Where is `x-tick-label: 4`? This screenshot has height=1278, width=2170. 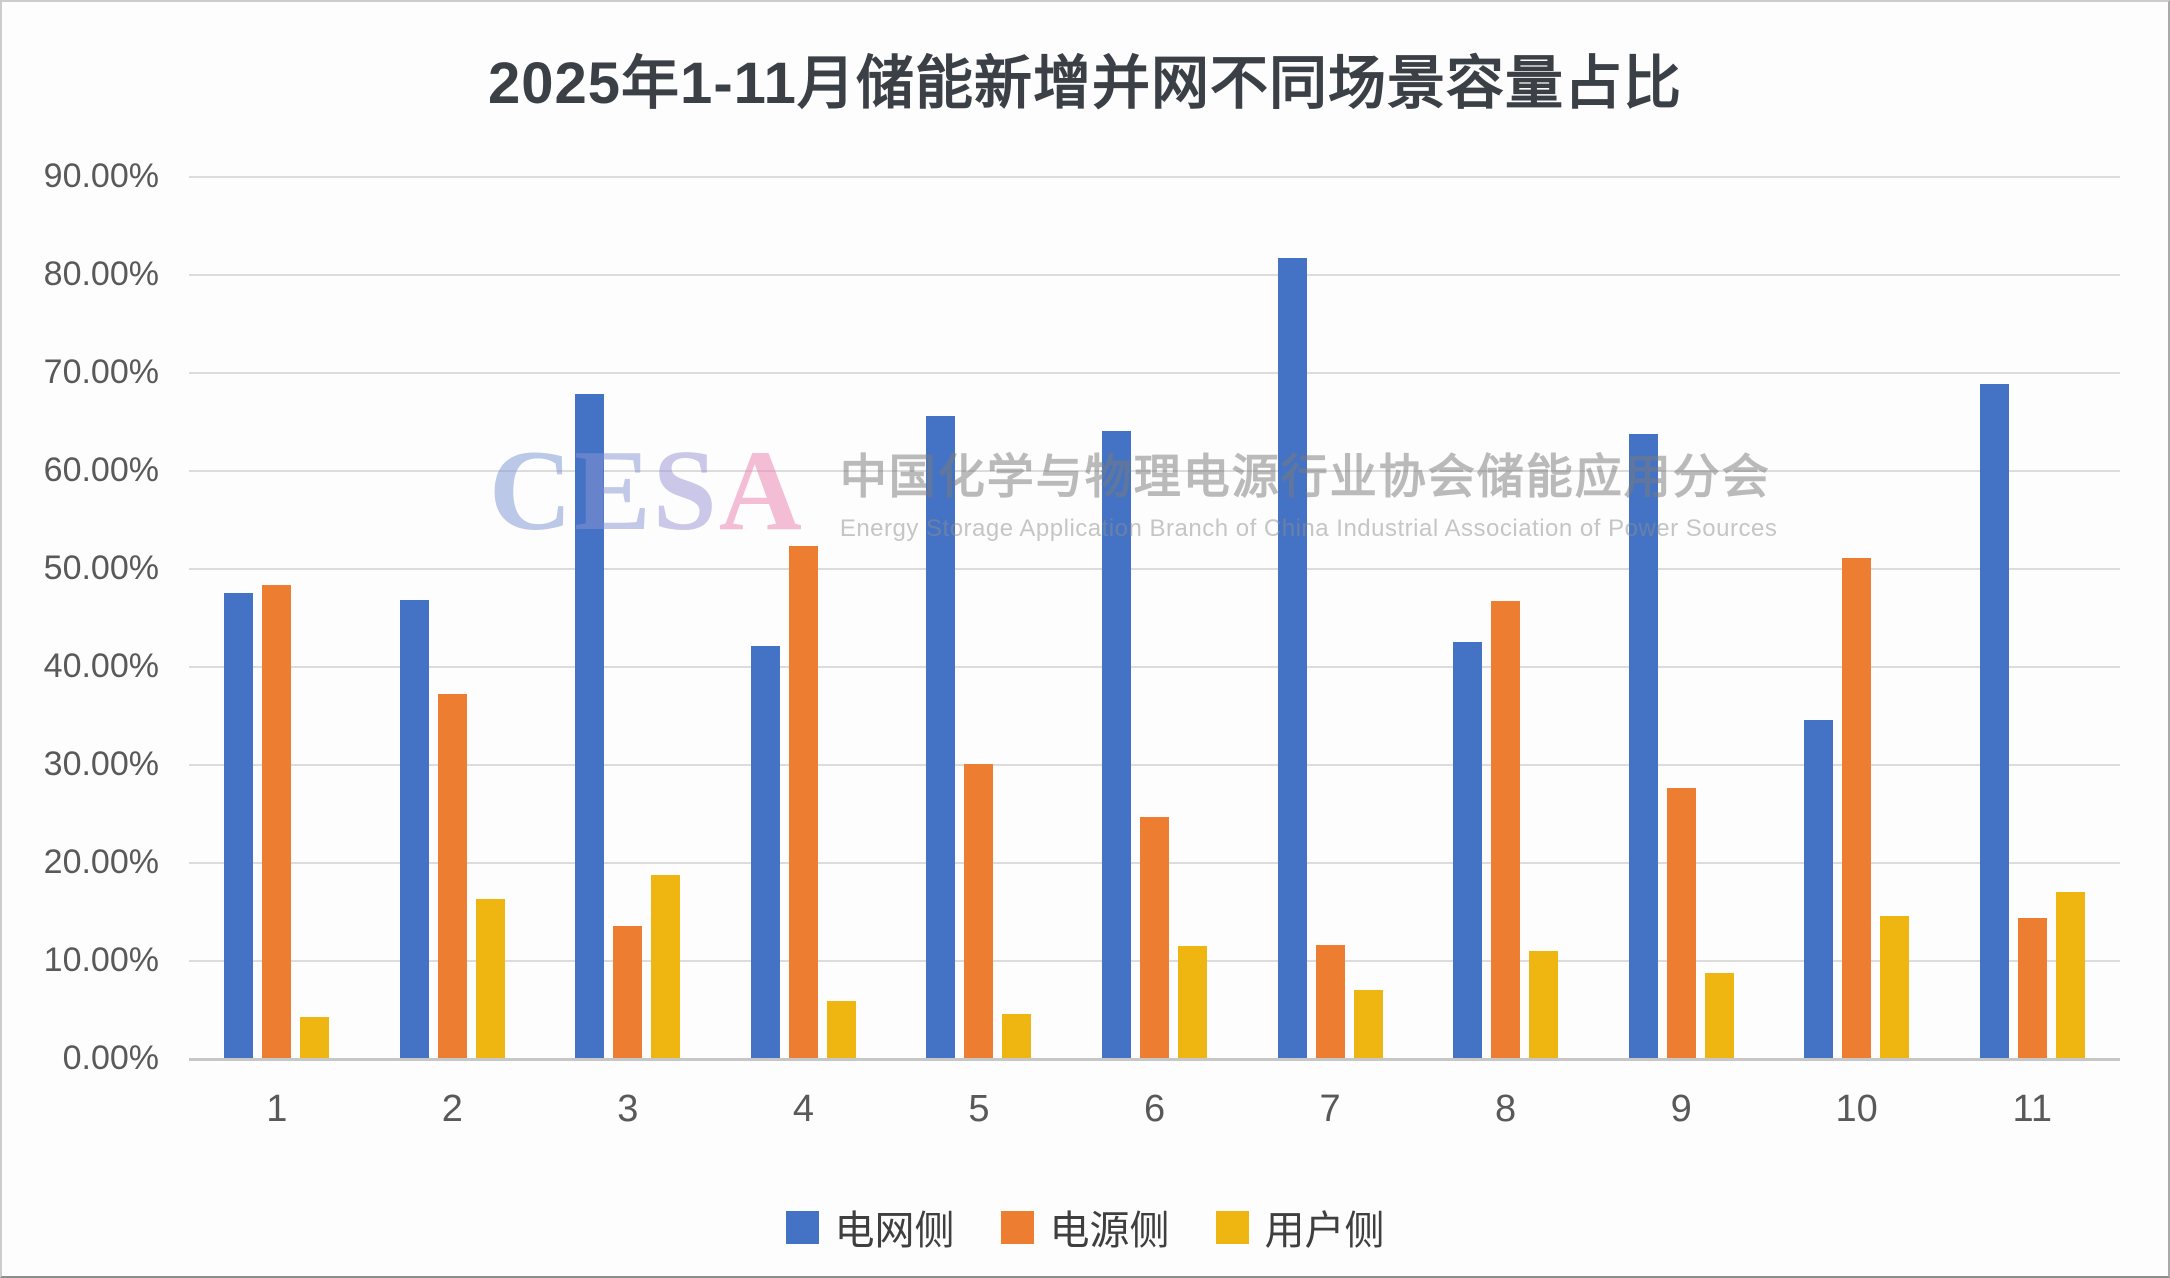 x-tick-label: 4 is located at coordinates (803, 1109).